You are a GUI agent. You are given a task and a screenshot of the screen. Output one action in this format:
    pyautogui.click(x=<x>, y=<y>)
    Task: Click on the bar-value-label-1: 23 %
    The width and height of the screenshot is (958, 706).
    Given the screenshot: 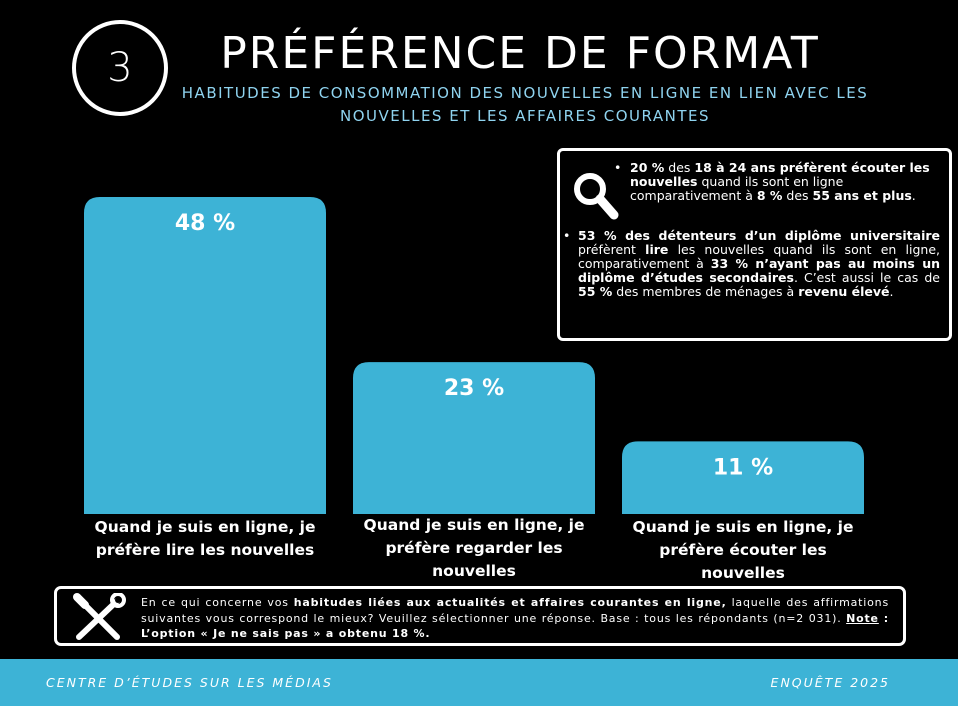 What is the action you would take?
    pyautogui.click(x=474, y=388)
    